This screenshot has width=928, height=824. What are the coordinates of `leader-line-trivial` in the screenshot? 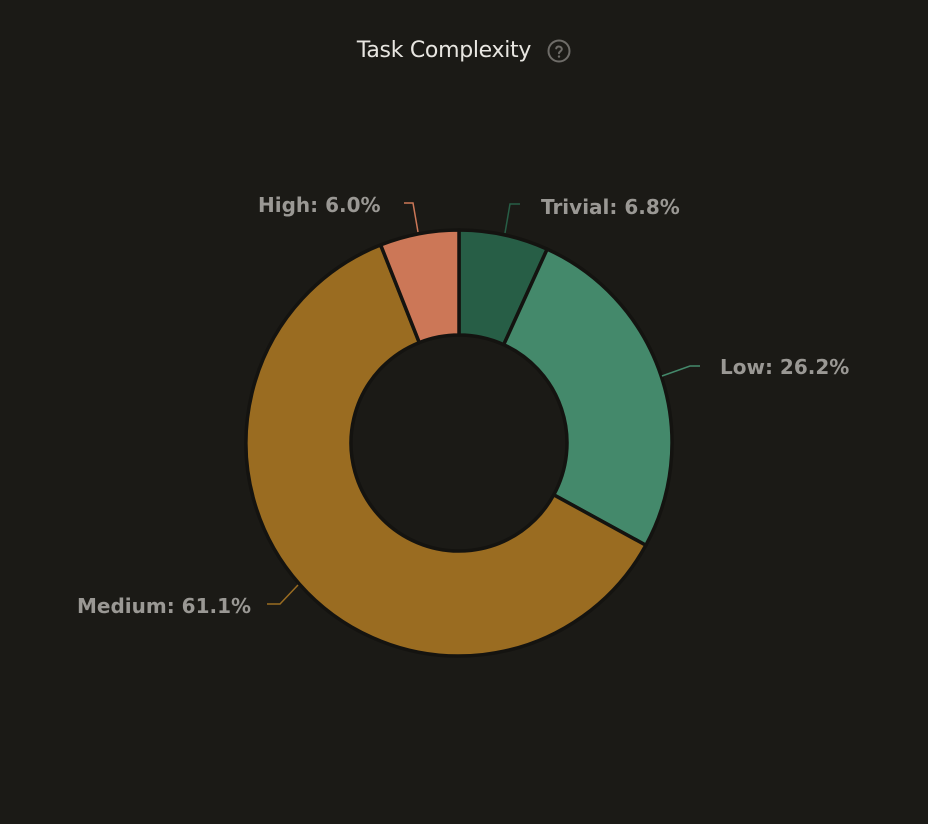 It's located at (512, 218).